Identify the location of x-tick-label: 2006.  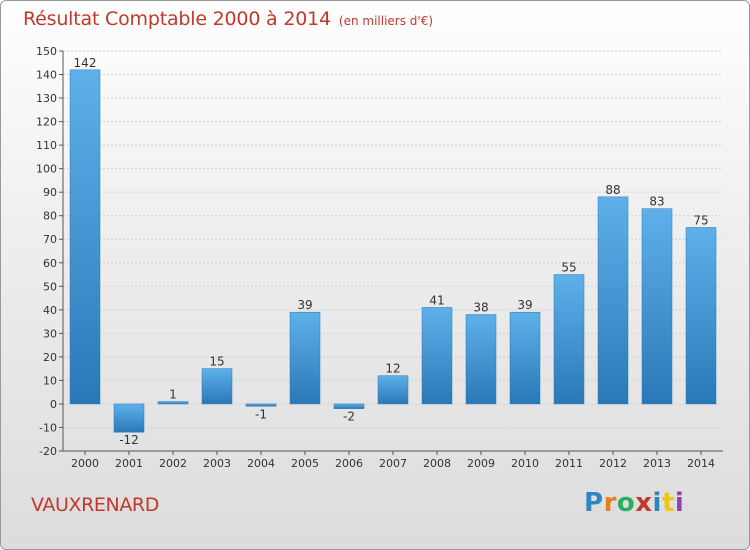
(349, 463).